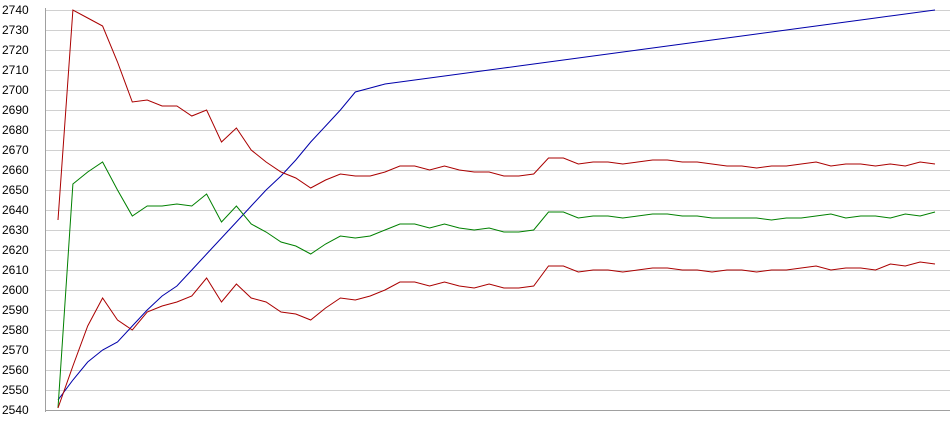  I want to click on y-tick-label: 2550, so click(15, 390).